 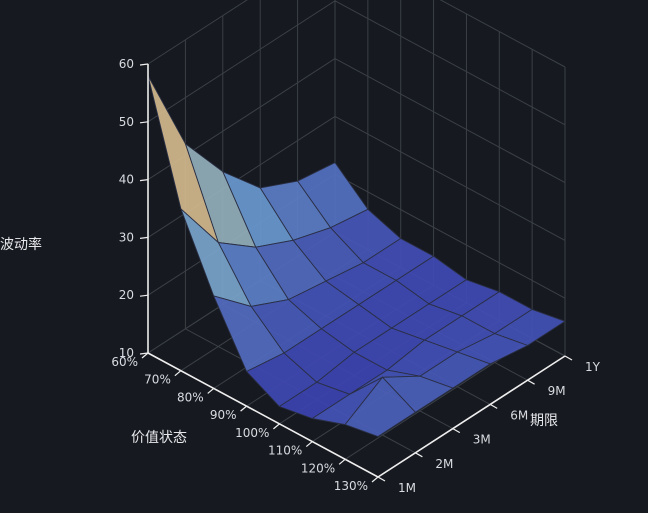 What do you see at coordinates (263, 415) in the screenshot?
I see `x-axis-line` at bounding box center [263, 415].